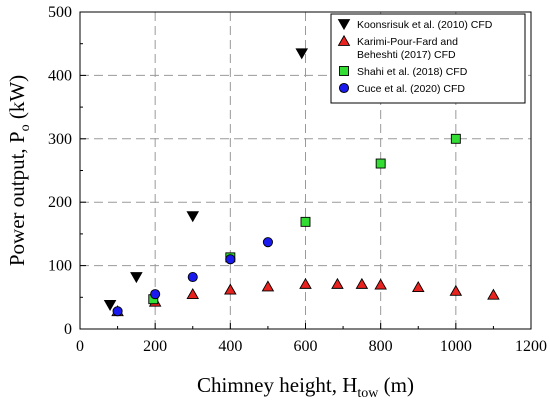 The image size is (550, 406). I want to click on x-tick-label: 200, so click(155, 346).